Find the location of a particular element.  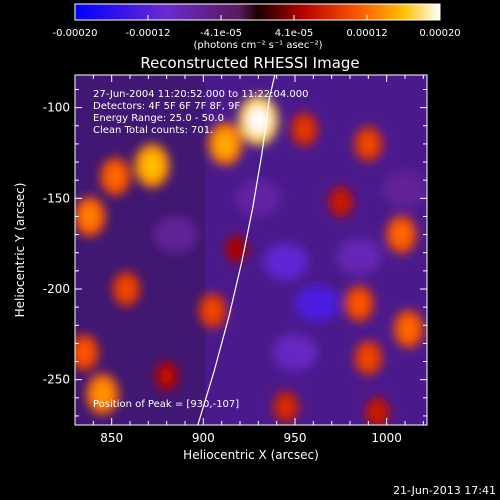

x-tick-label: 900 is located at coordinates (203, 438).